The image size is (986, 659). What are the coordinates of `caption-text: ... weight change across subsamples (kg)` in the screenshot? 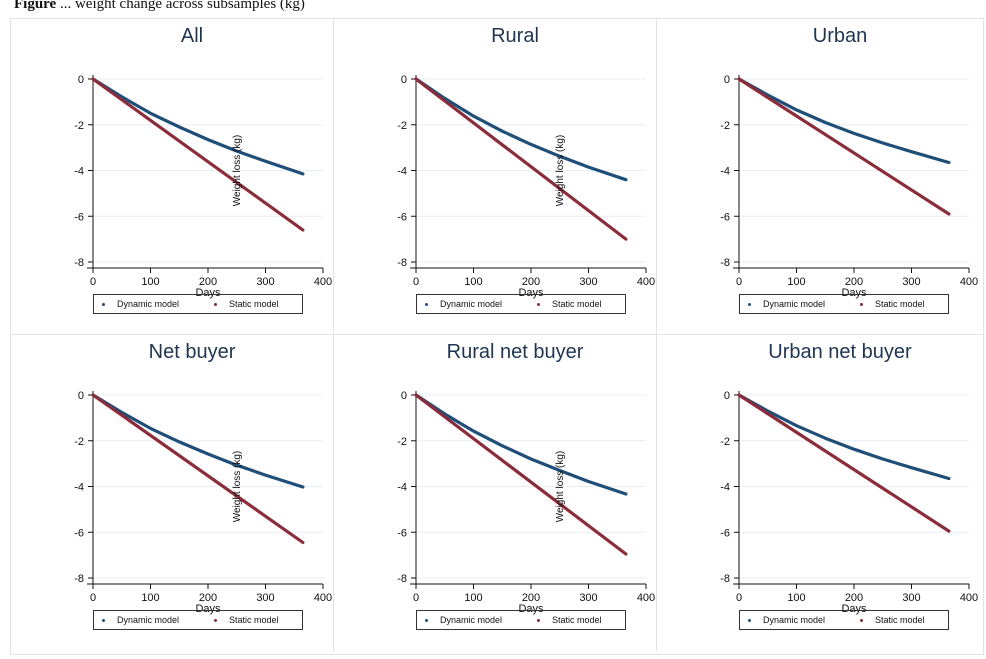 It's located at (180, 6).